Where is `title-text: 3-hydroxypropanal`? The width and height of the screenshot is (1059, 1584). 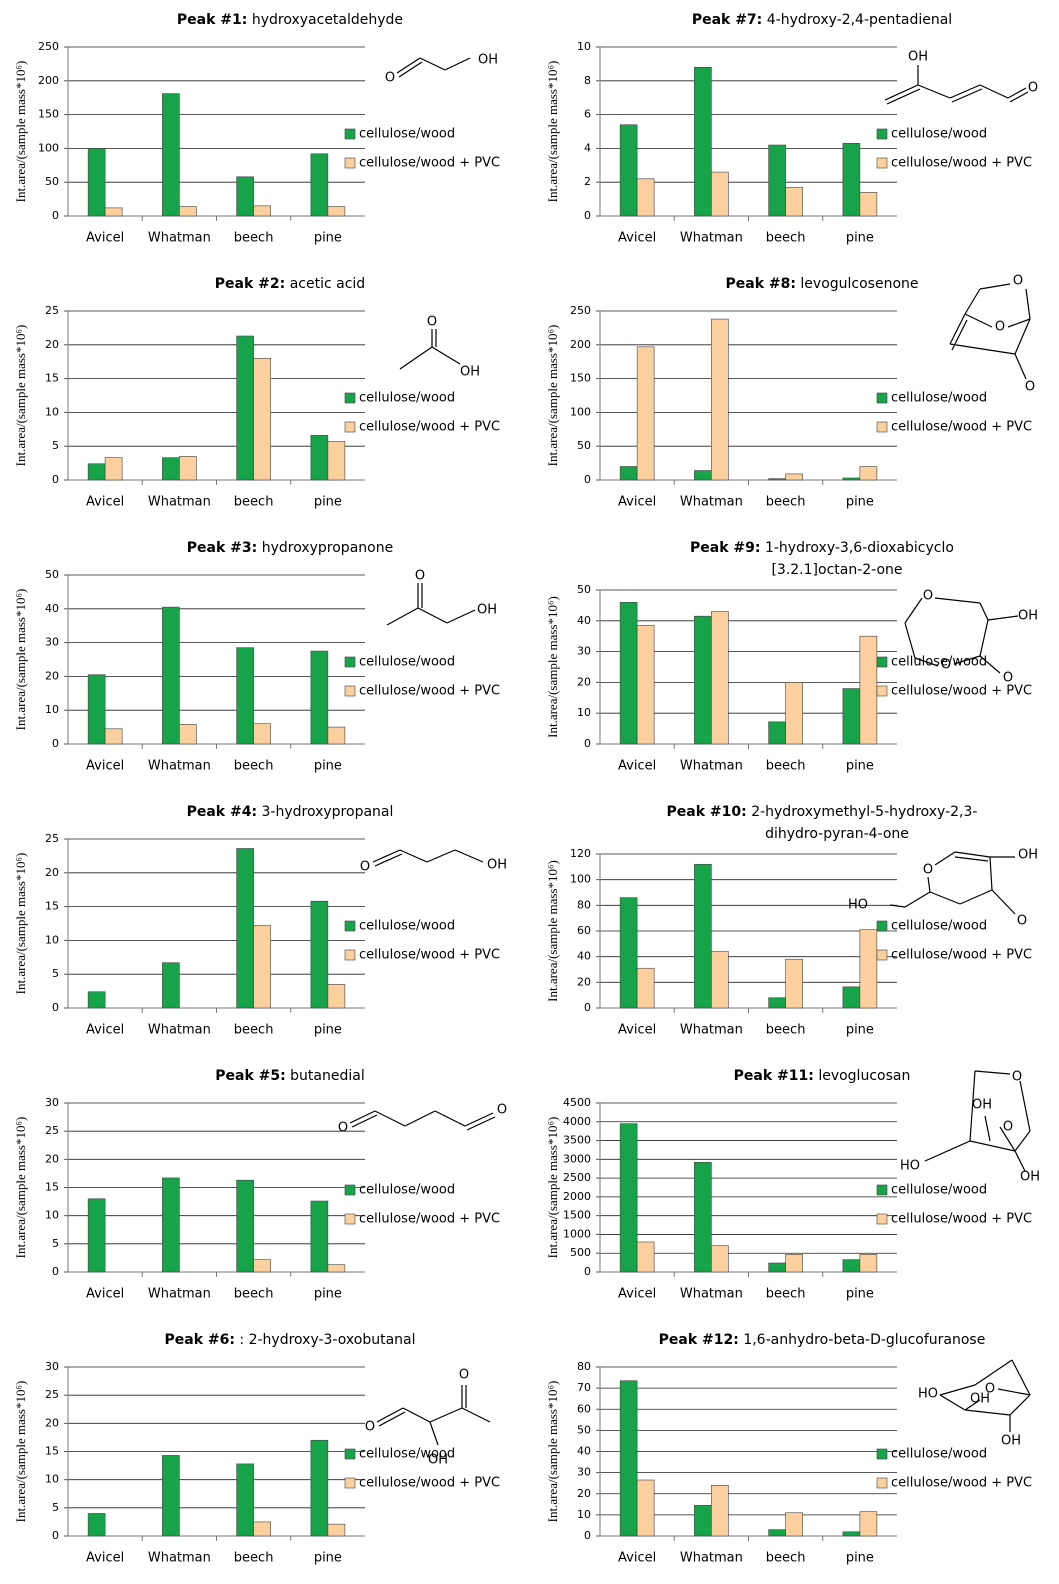 title-text: 3-hydroxypropanal is located at coordinates (328, 812).